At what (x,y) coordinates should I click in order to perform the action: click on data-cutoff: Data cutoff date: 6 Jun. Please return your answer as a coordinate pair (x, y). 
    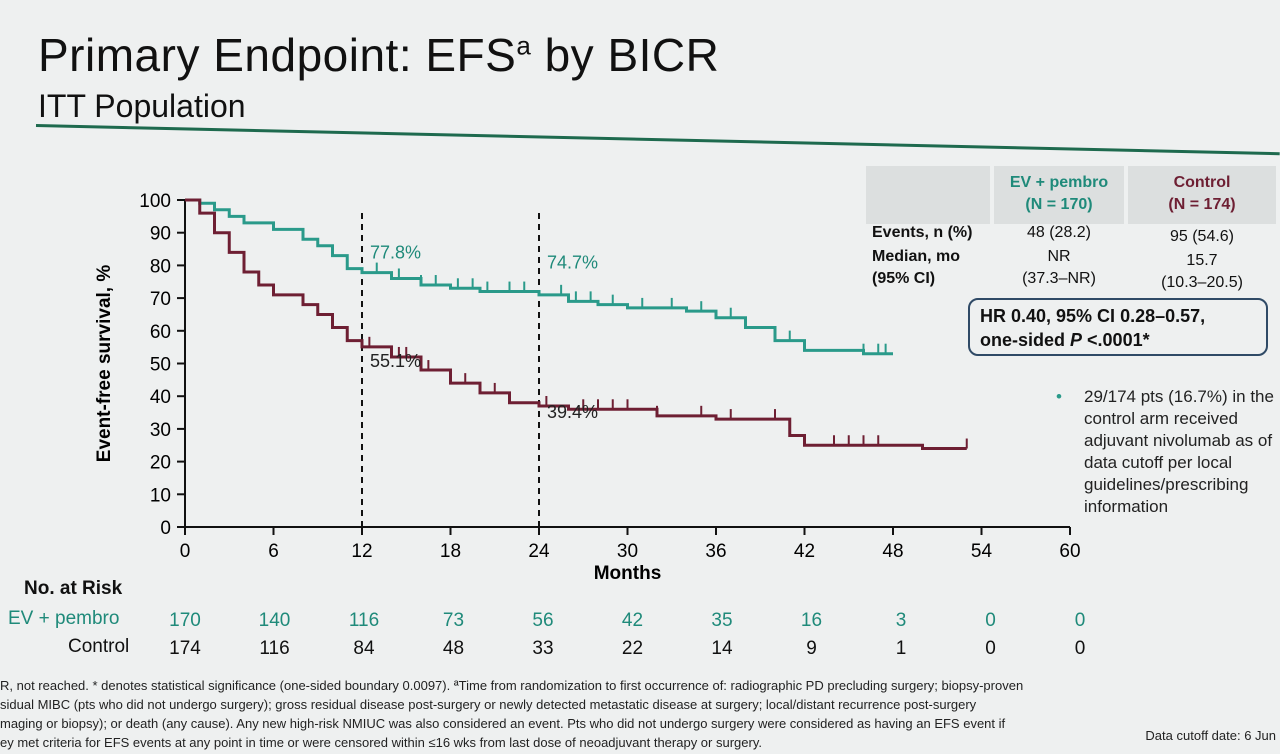
    Looking at the image, I should click on (1210, 735).